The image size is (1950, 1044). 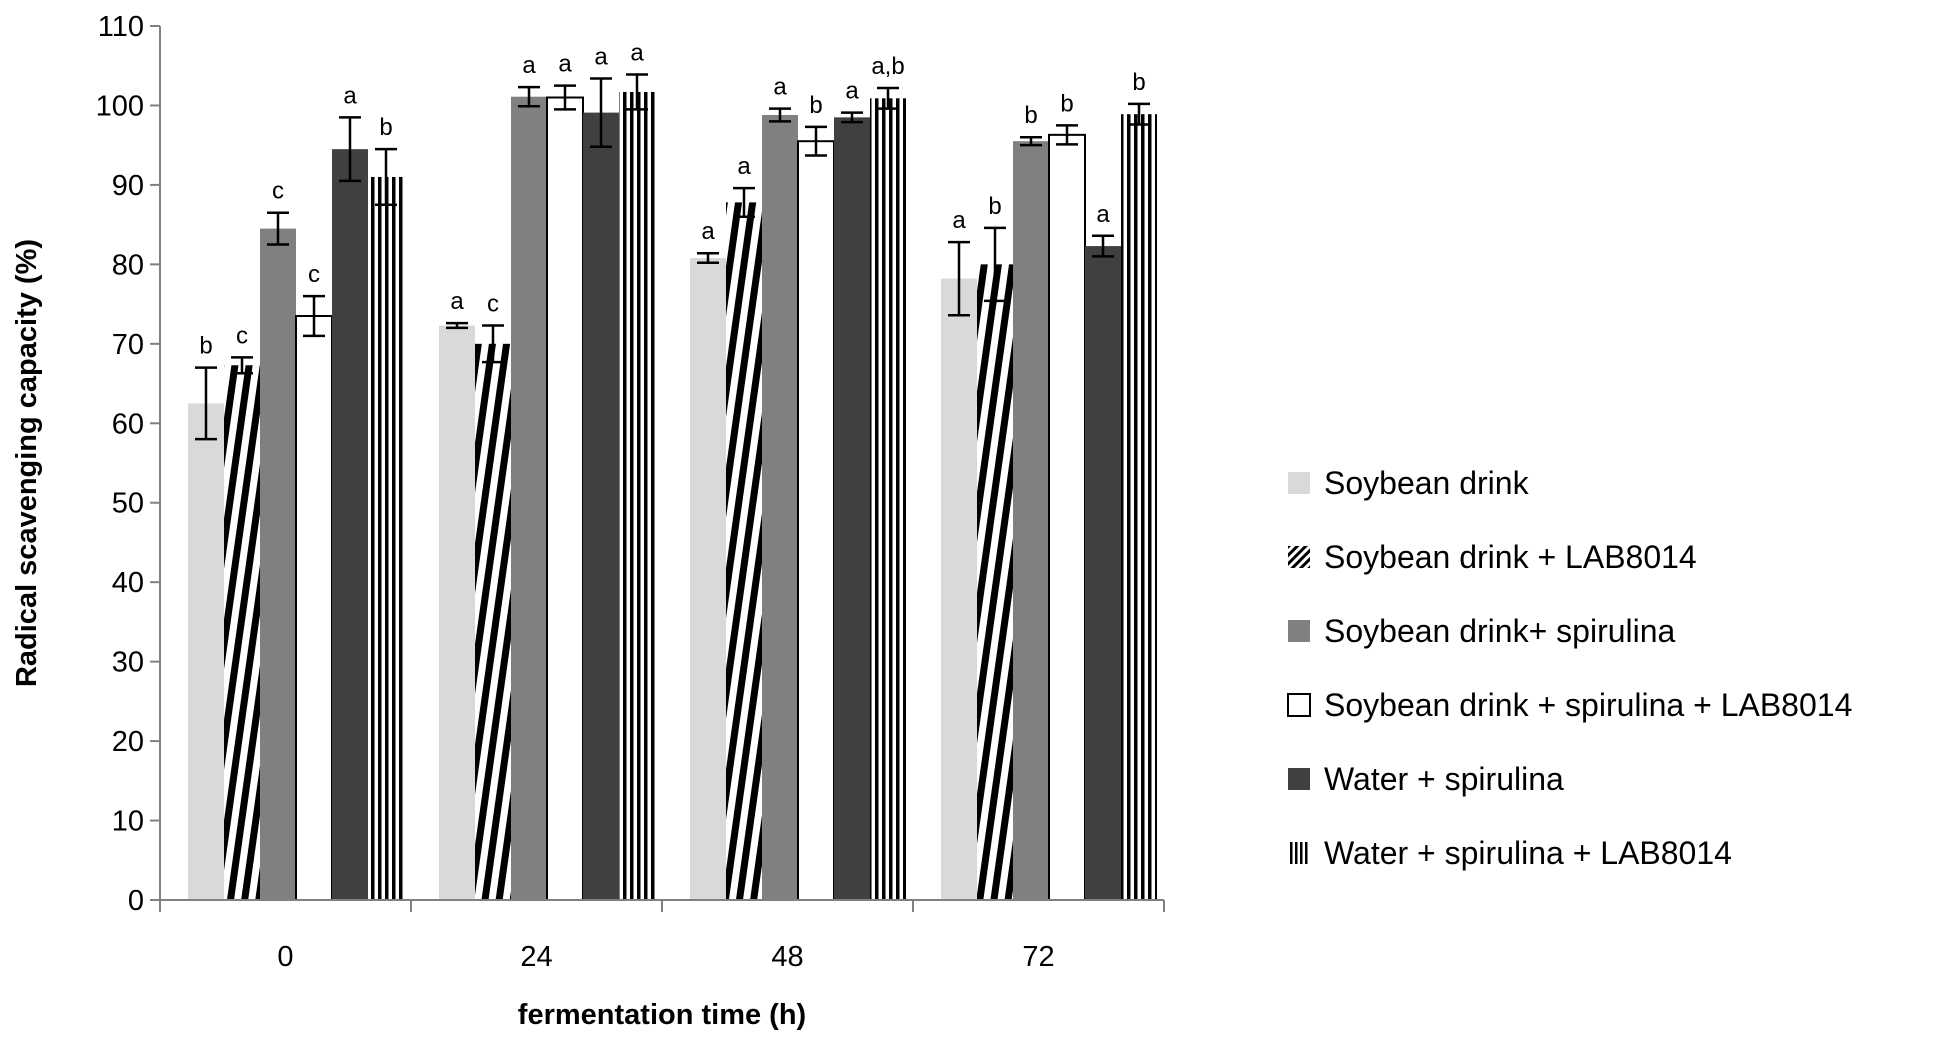 I want to click on significance-label-diagonal-stripes-0: c, so click(x=242, y=335).